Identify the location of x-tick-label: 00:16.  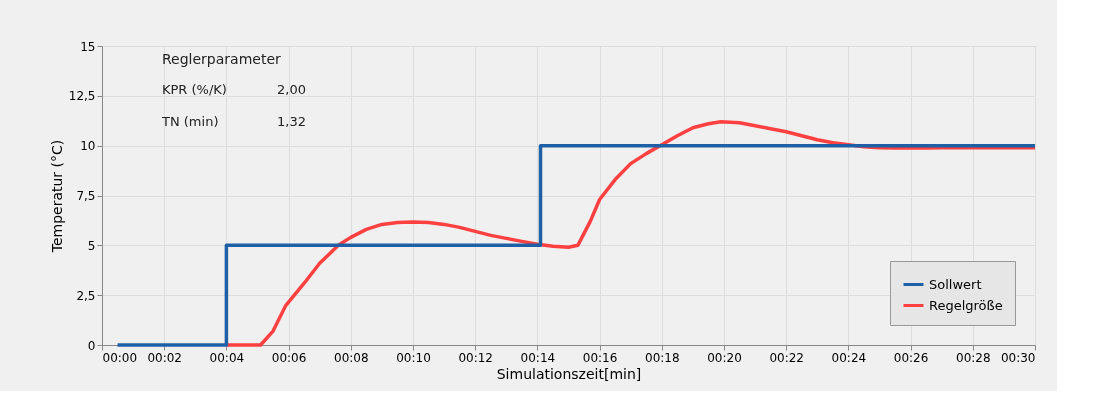
(600, 357).